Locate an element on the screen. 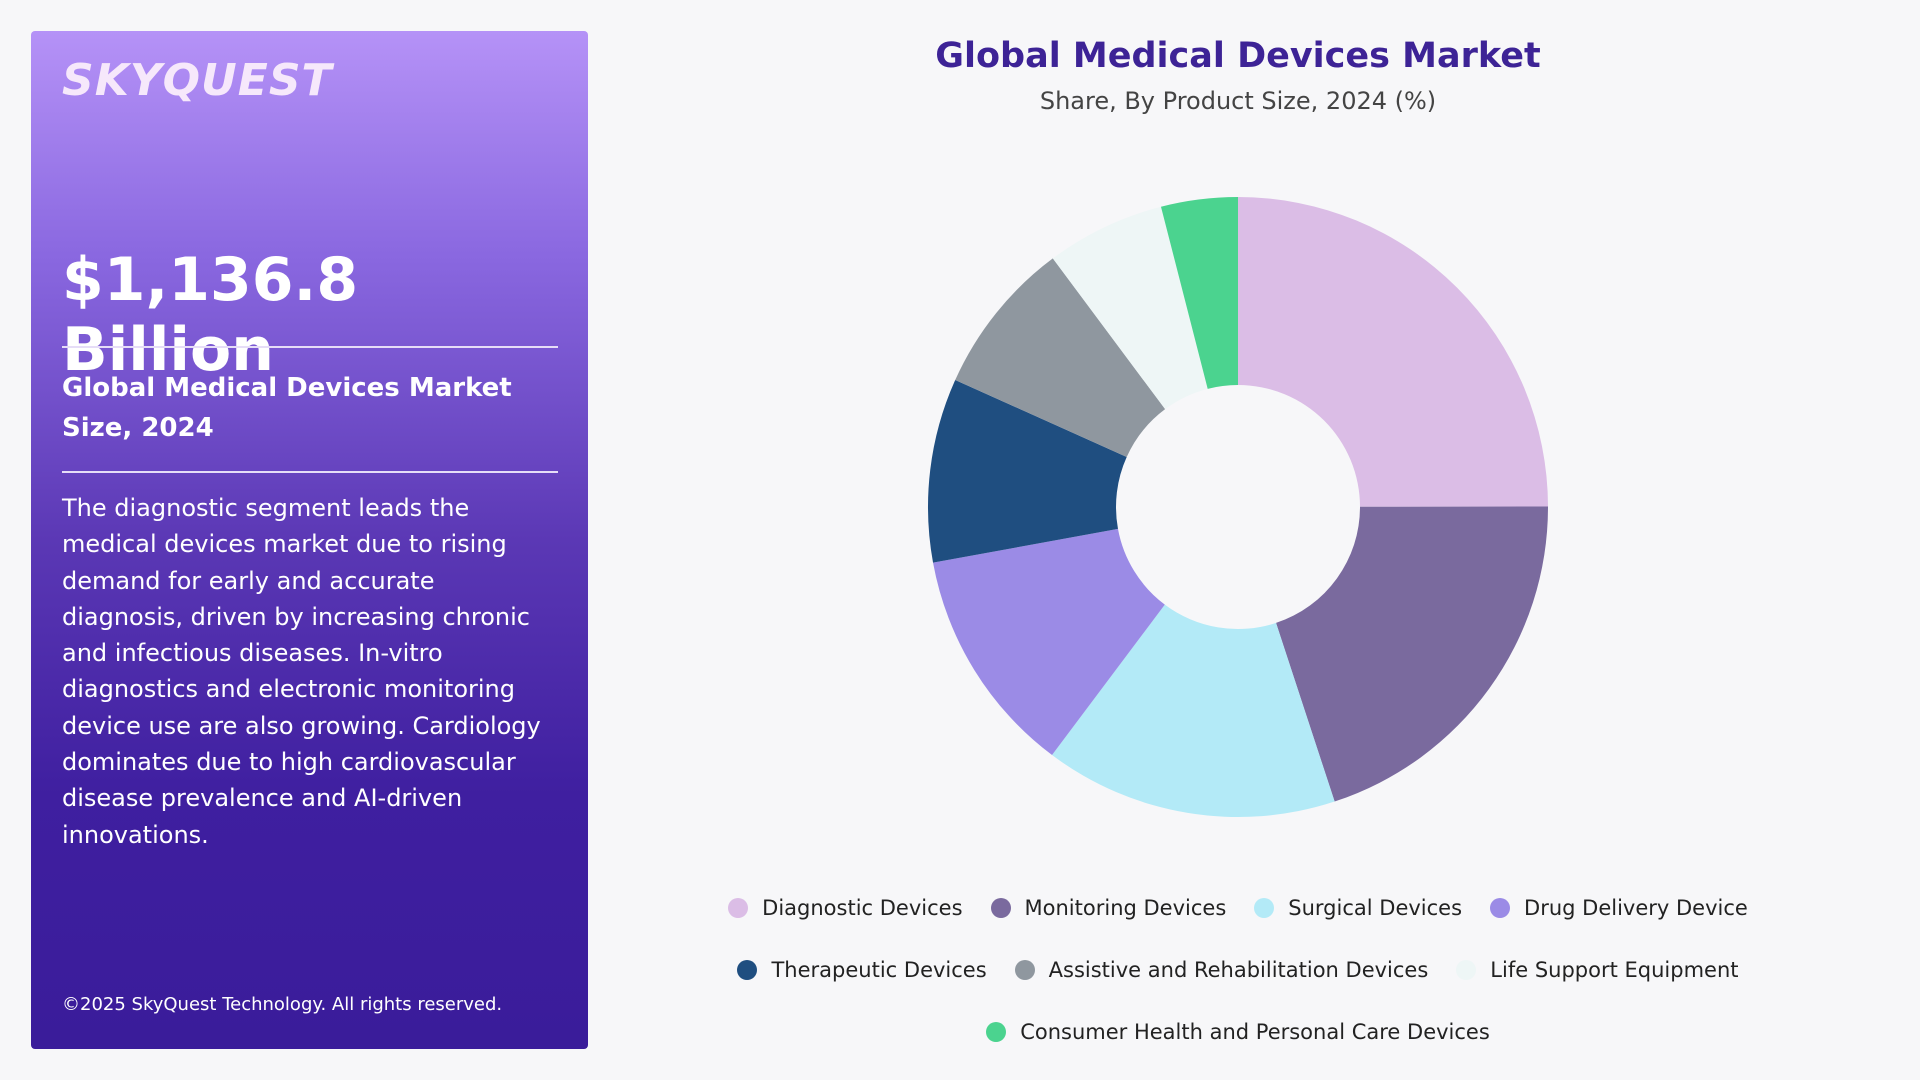  slice-assistive-and-rehabilitation-devices is located at coordinates (1060, 358).